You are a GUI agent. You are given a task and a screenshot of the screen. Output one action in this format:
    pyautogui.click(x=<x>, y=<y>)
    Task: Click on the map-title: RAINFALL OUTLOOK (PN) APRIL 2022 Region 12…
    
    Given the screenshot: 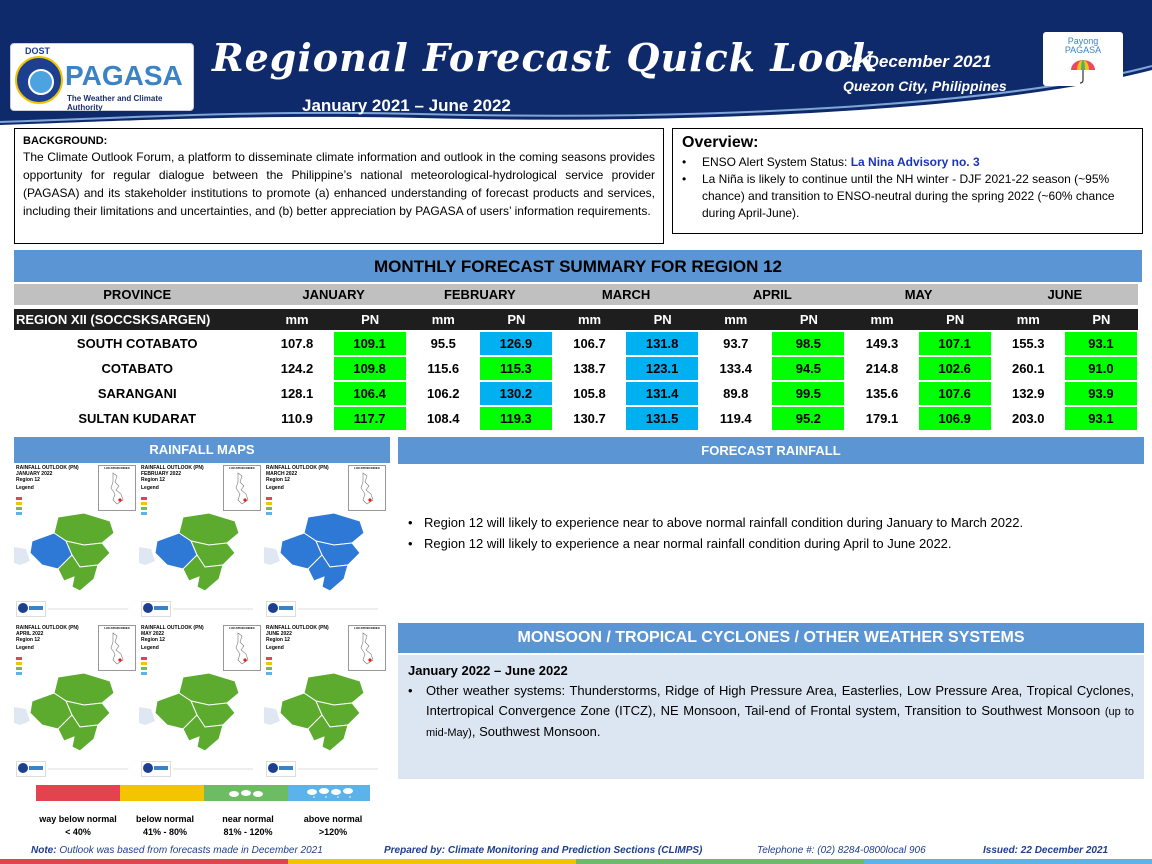 What is the action you would take?
    pyautogui.click(x=47, y=638)
    